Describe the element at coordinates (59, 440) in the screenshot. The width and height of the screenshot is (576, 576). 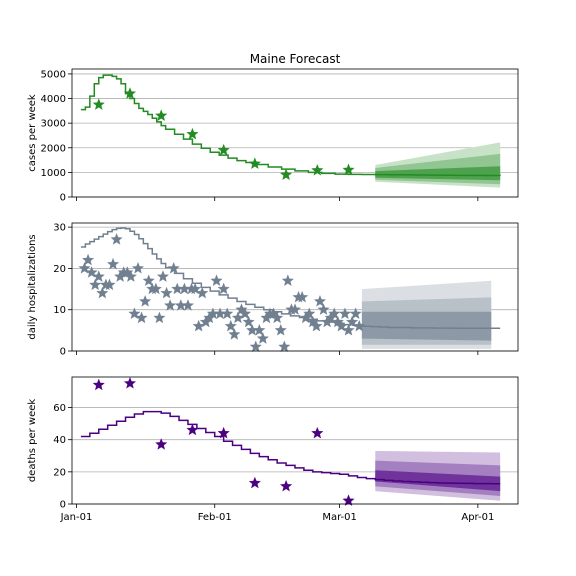
I see `y-tick-label-deaths: 40` at that location.